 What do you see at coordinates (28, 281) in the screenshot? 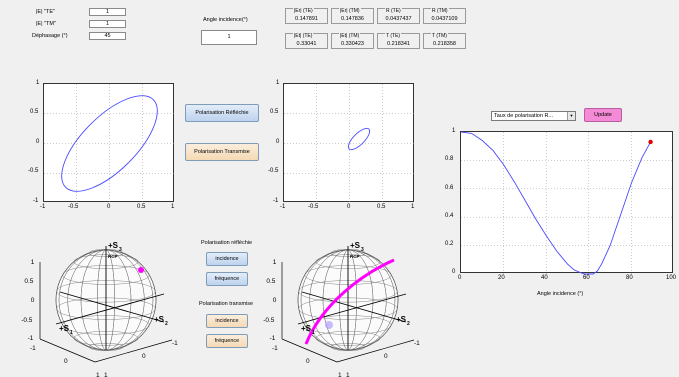
I see `sphere-y-tick: 0.5` at bounding box center [28, 281].